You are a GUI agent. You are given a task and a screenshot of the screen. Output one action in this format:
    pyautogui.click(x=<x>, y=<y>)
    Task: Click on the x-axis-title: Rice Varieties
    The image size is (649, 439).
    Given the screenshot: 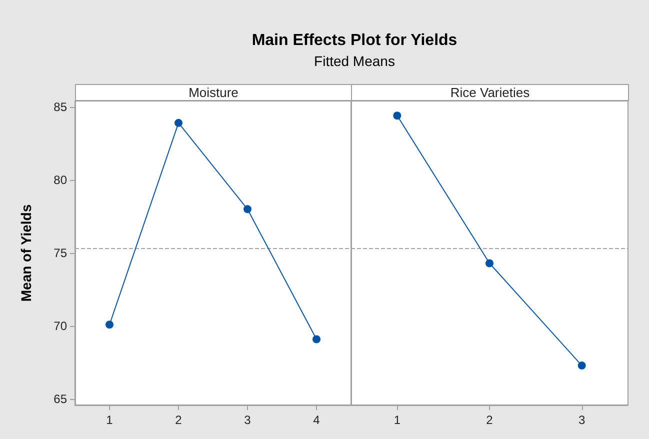 What is the action you would take?
    pyautogui.click(x=490, y=92)
    